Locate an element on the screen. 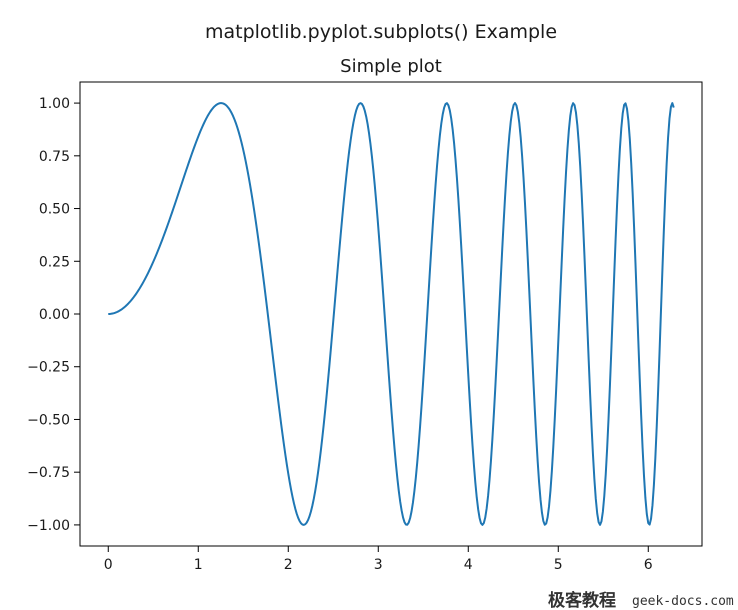  x-tick-label: 1 is located at coordinates (198, 565).